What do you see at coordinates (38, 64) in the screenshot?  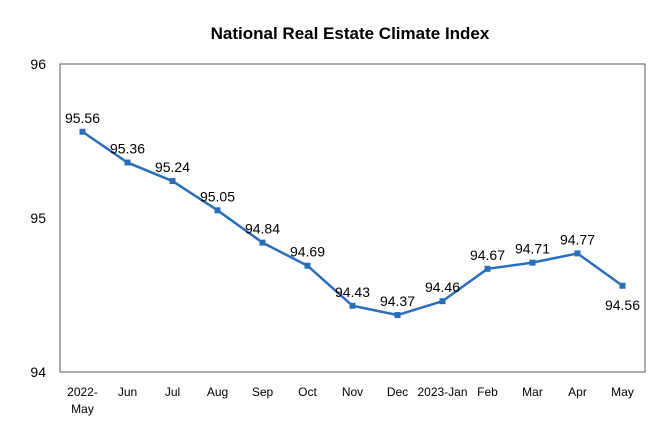 I see `y-tick-label: 96` at bounding box center [38, 64].